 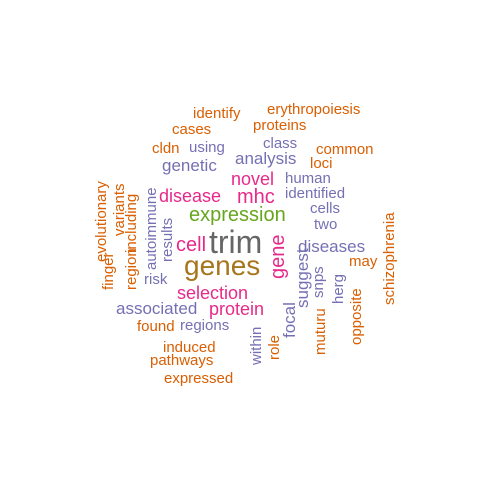 I want to click on word-analysis: analysis, so click(x=266, y=158).